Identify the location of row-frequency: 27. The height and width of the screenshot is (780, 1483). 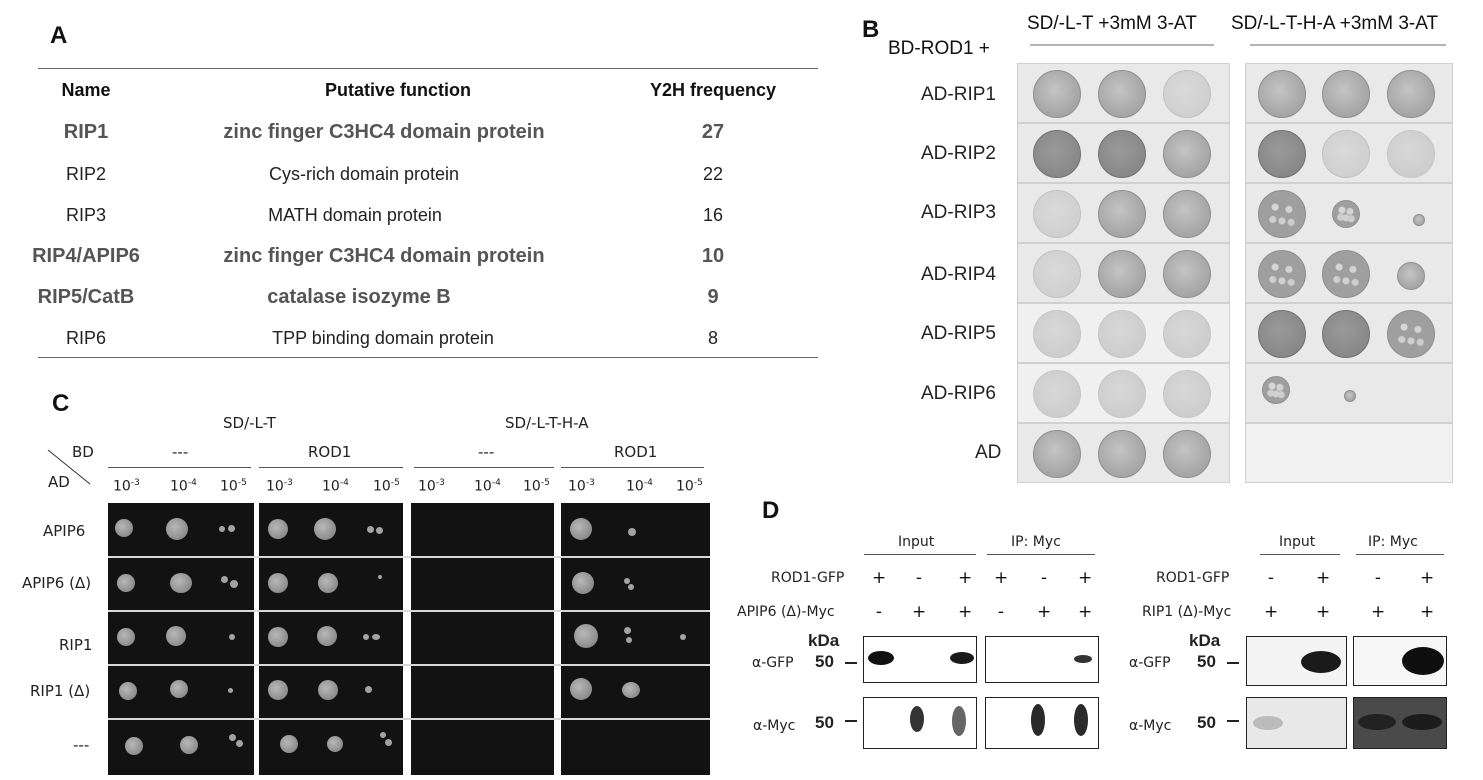
(713, 132).